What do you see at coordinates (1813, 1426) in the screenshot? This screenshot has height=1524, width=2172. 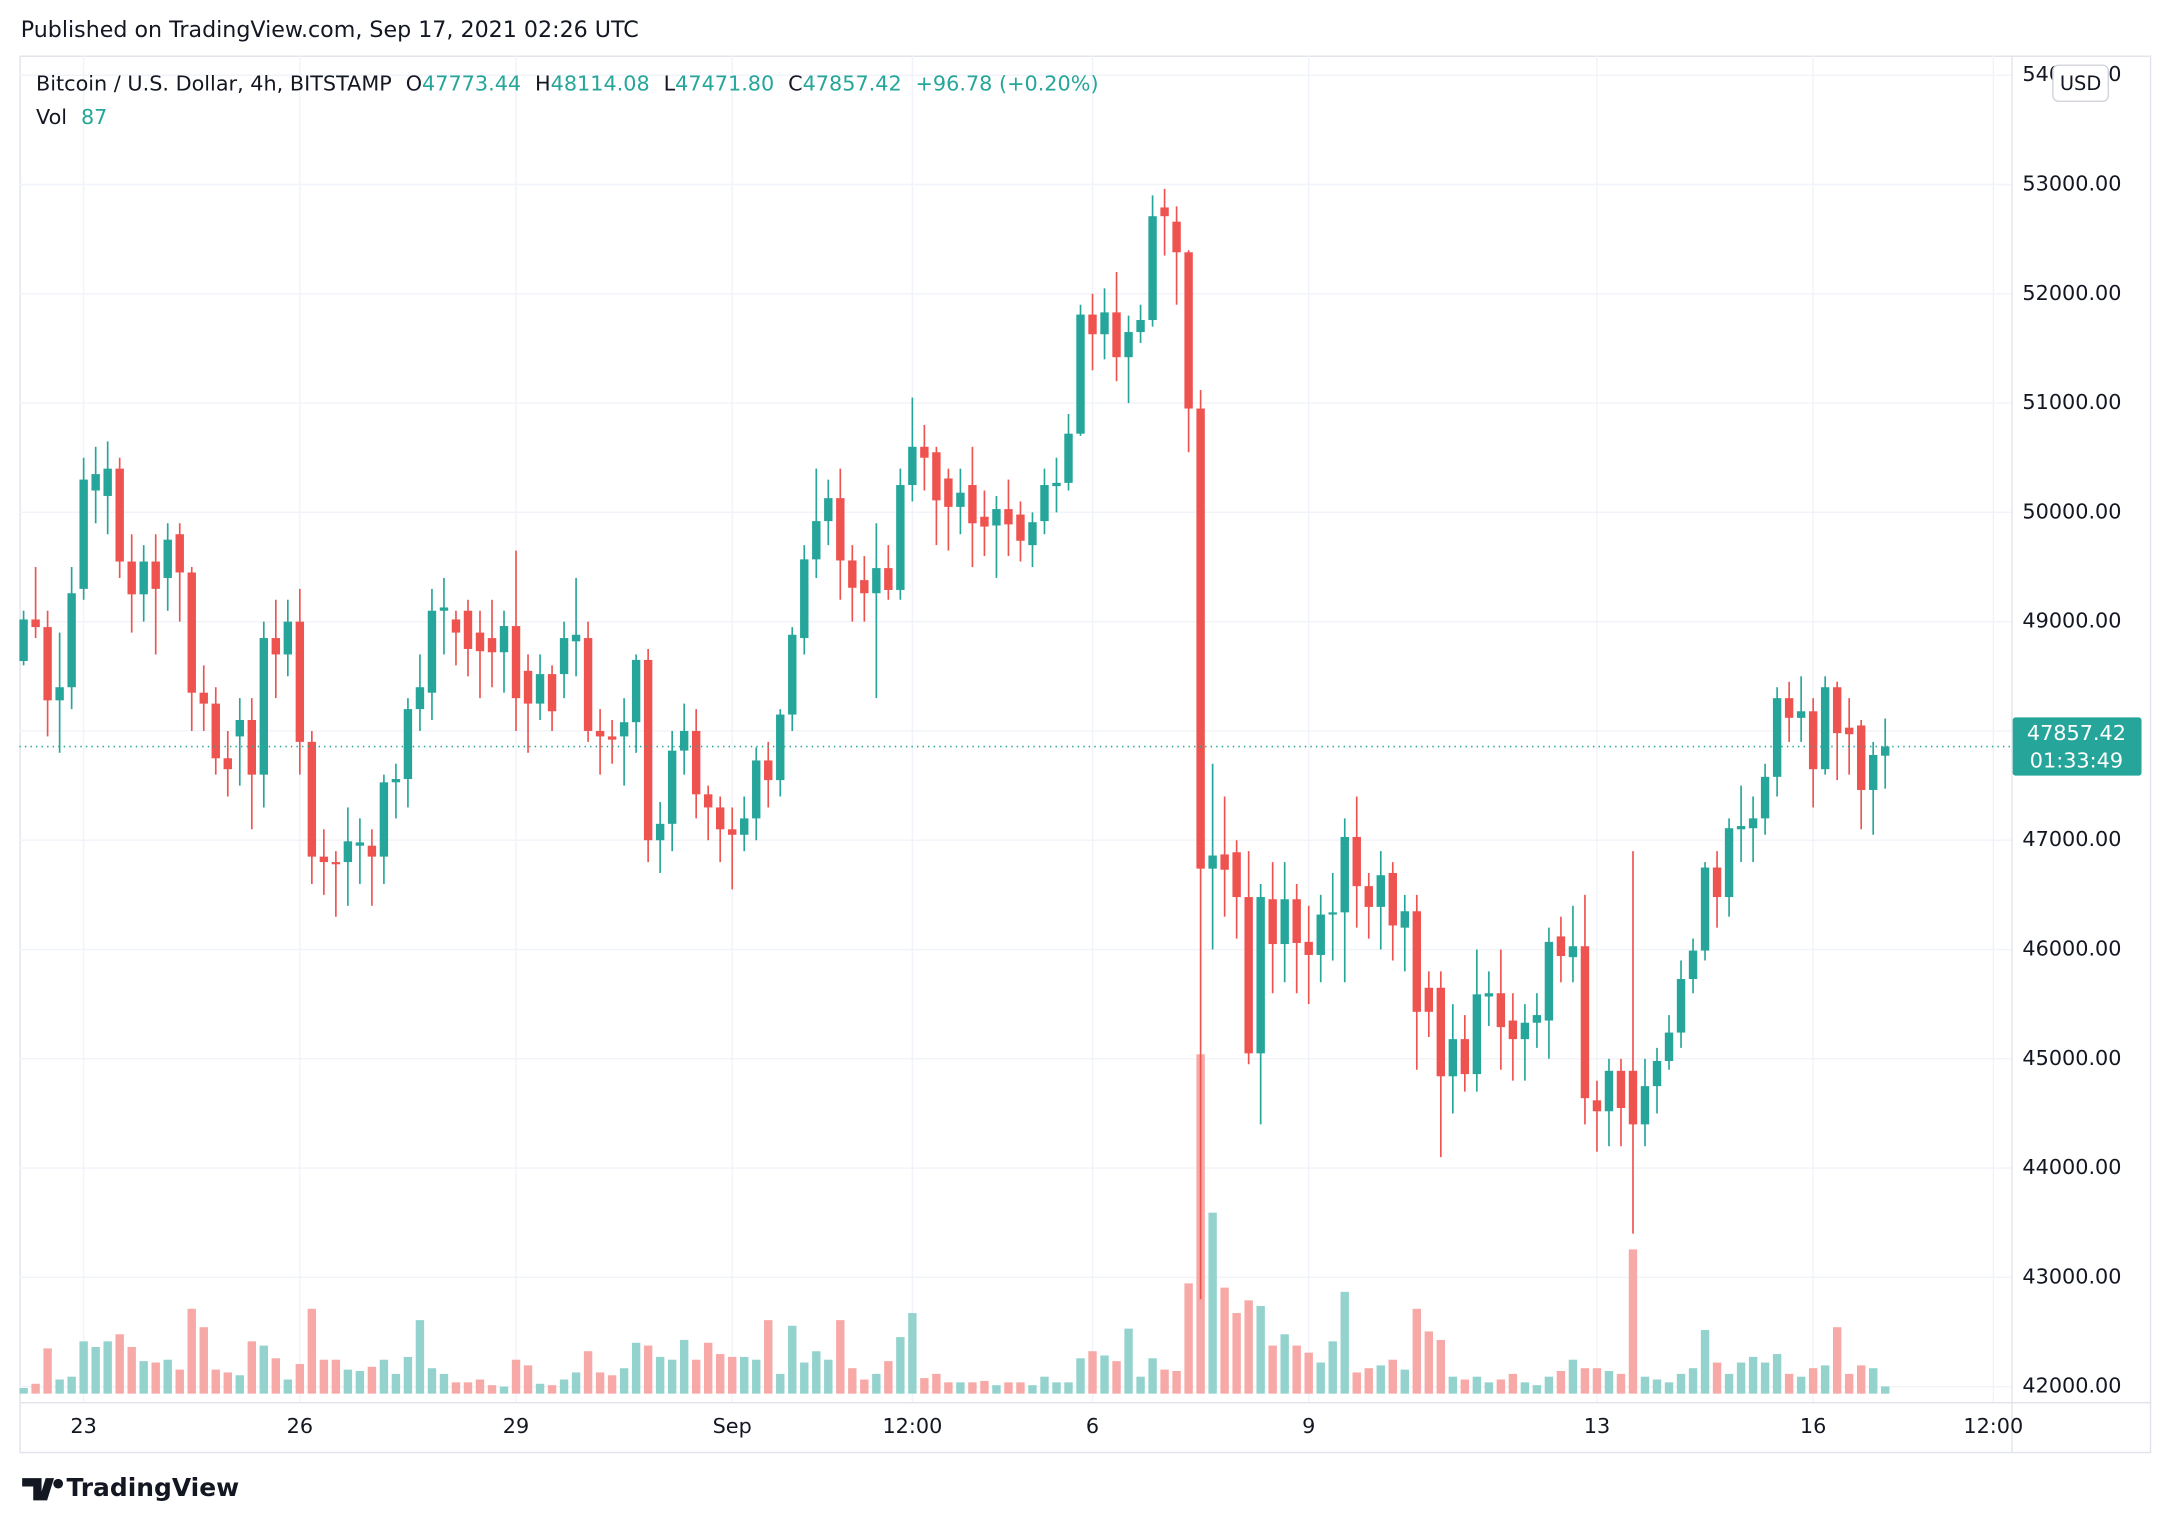 I see `x-tick-label: 16` at bounding box center [1813, 1426].